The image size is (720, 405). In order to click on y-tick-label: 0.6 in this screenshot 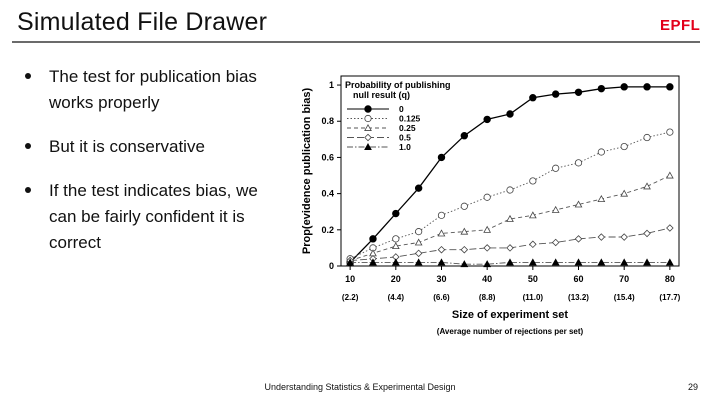, I will do `click(327, 157)`.